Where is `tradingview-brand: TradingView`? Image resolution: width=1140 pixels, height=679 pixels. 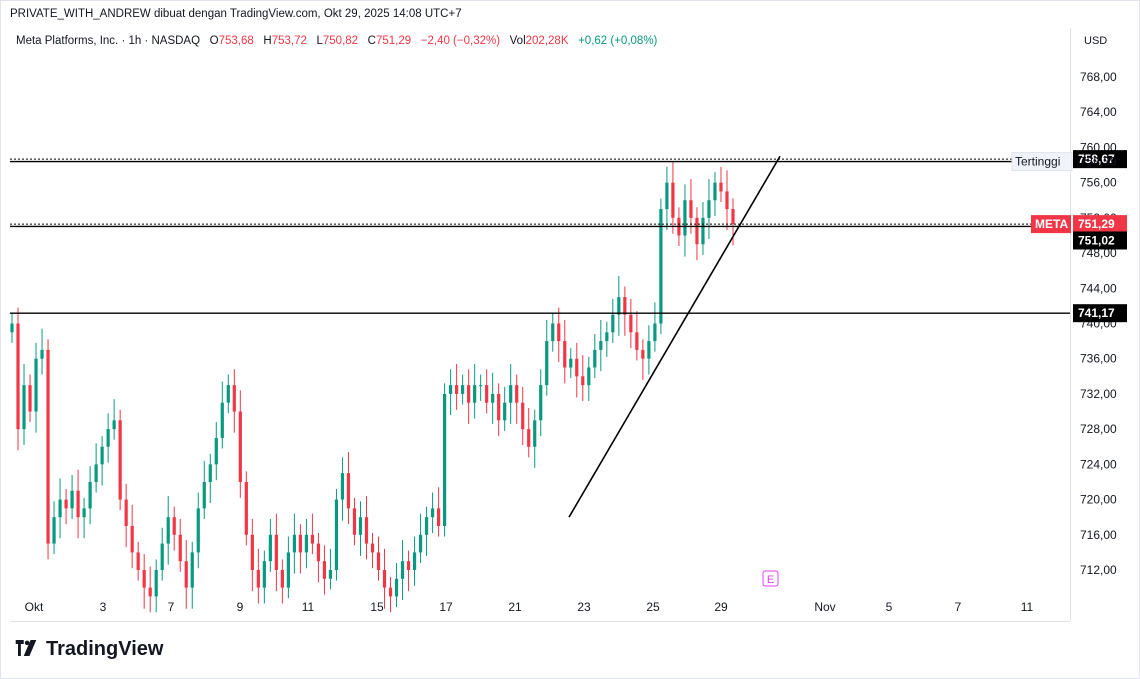 tradingview-brand: TradingView is located at coordinates (86, 649).